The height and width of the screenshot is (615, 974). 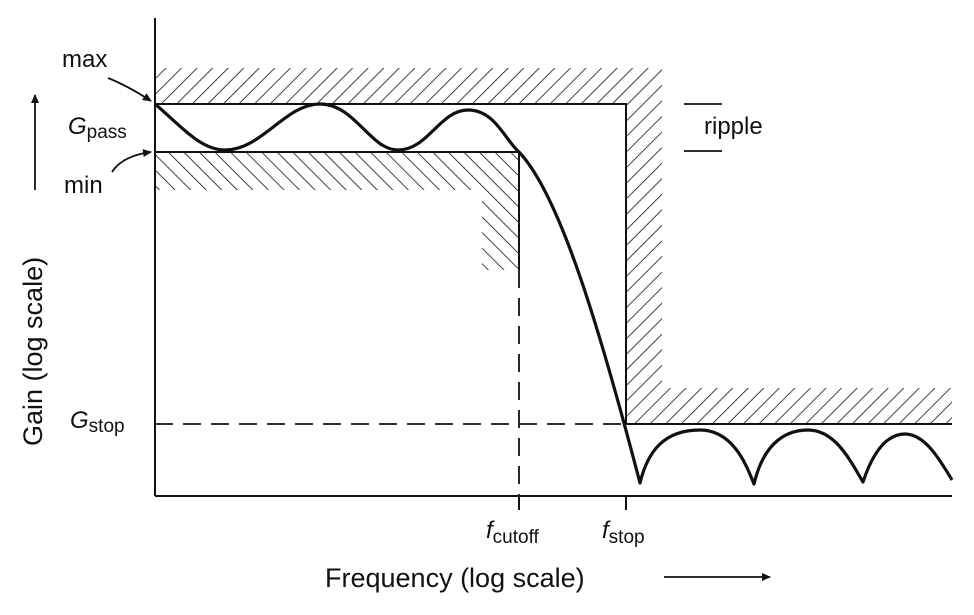 What do you see at coordinates (623, 532) in the screenshot?
I see `f-stop-label: fstop` at bounding box center [623, 532].